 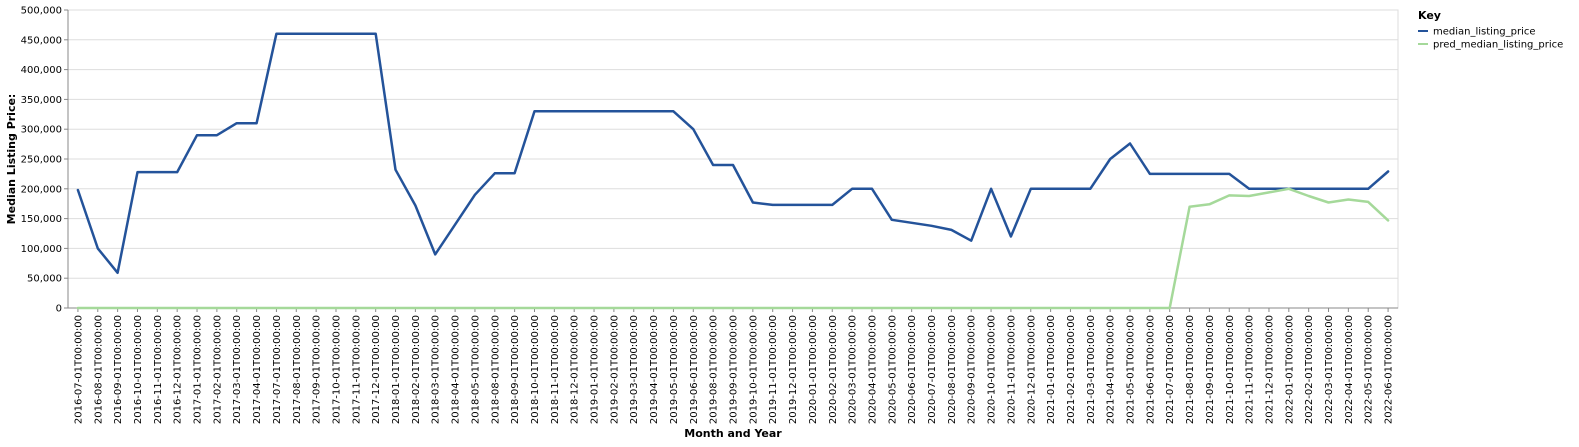 I want to click on x-tick-label: 2019-09-01T00:00:00, so click(x=734, y=369).